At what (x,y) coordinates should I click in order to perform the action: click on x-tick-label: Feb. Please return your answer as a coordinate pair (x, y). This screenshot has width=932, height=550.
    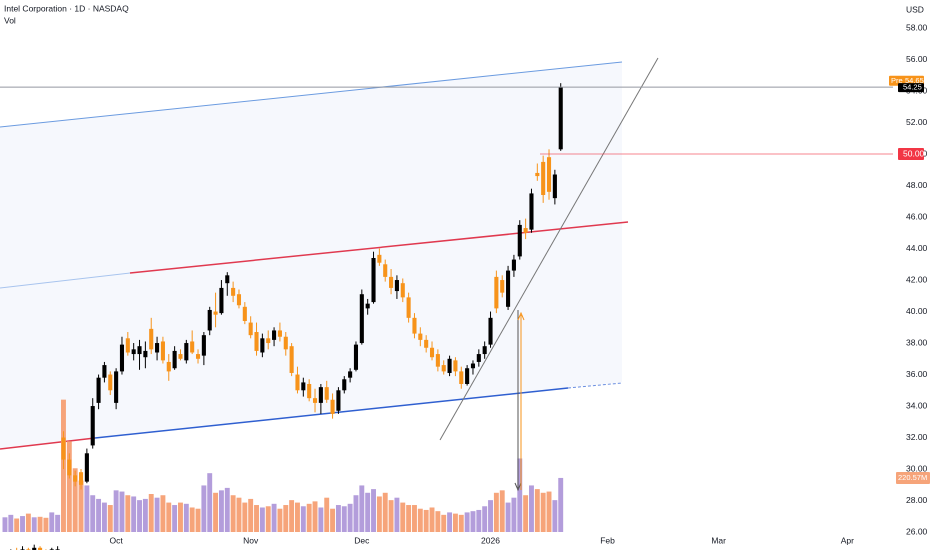
    Looking at the image, I should click on (607, 540).